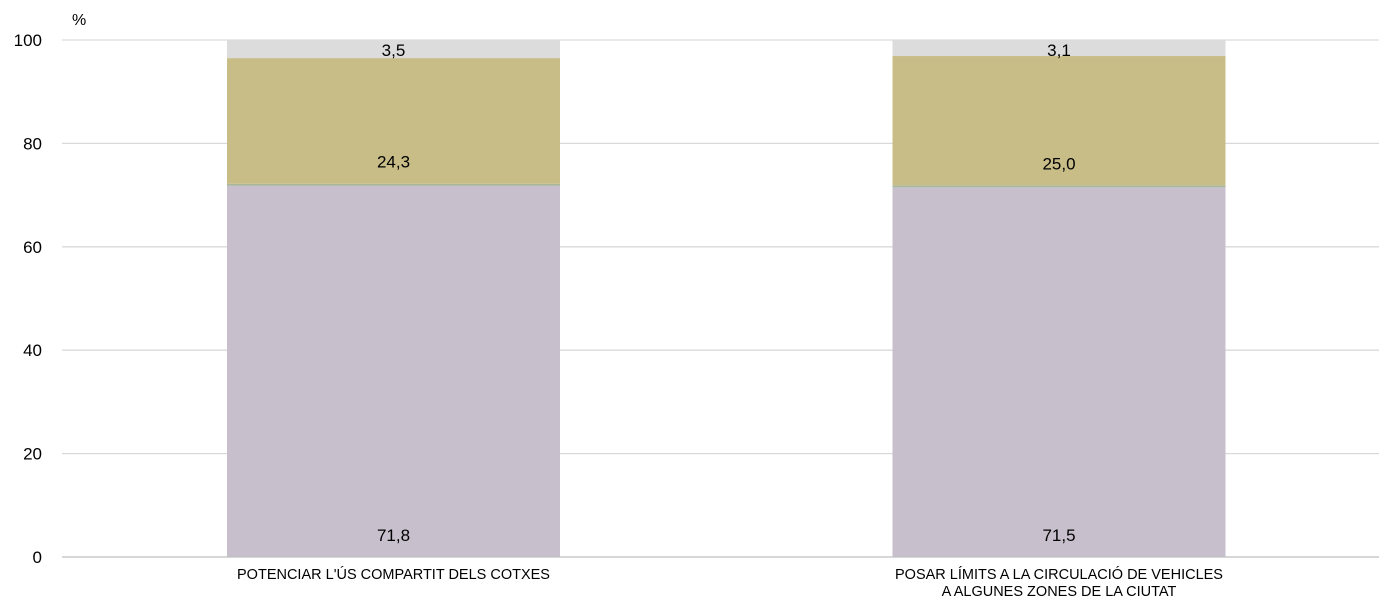 The image size is (1379, 601). Describe the element at coordinates (393, 535) in the screenshot. I see `data-label: 71,8` at that location.